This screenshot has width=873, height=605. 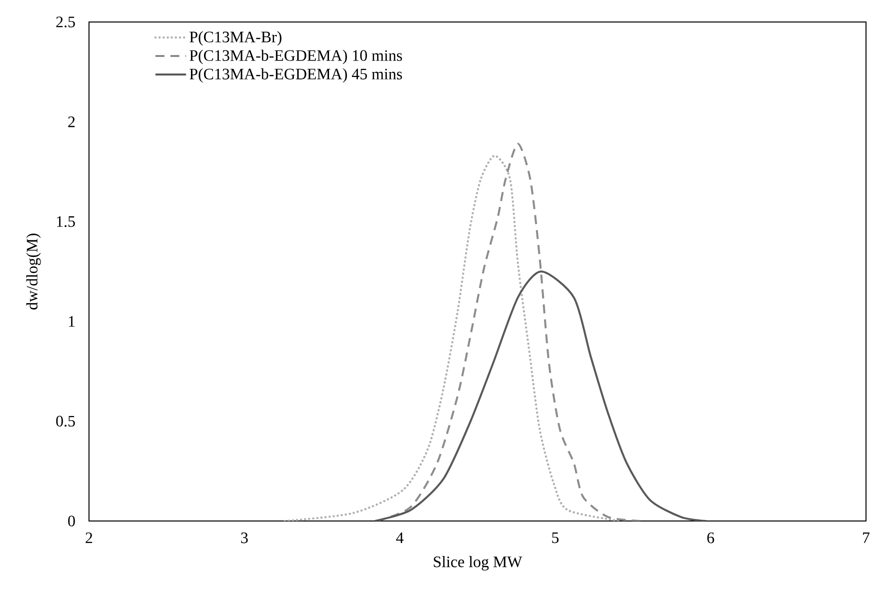 What do you see at coordinates (71, 122) in the screenshot?
I see `y-tick-label: 2` at bounding box center [71, 122].